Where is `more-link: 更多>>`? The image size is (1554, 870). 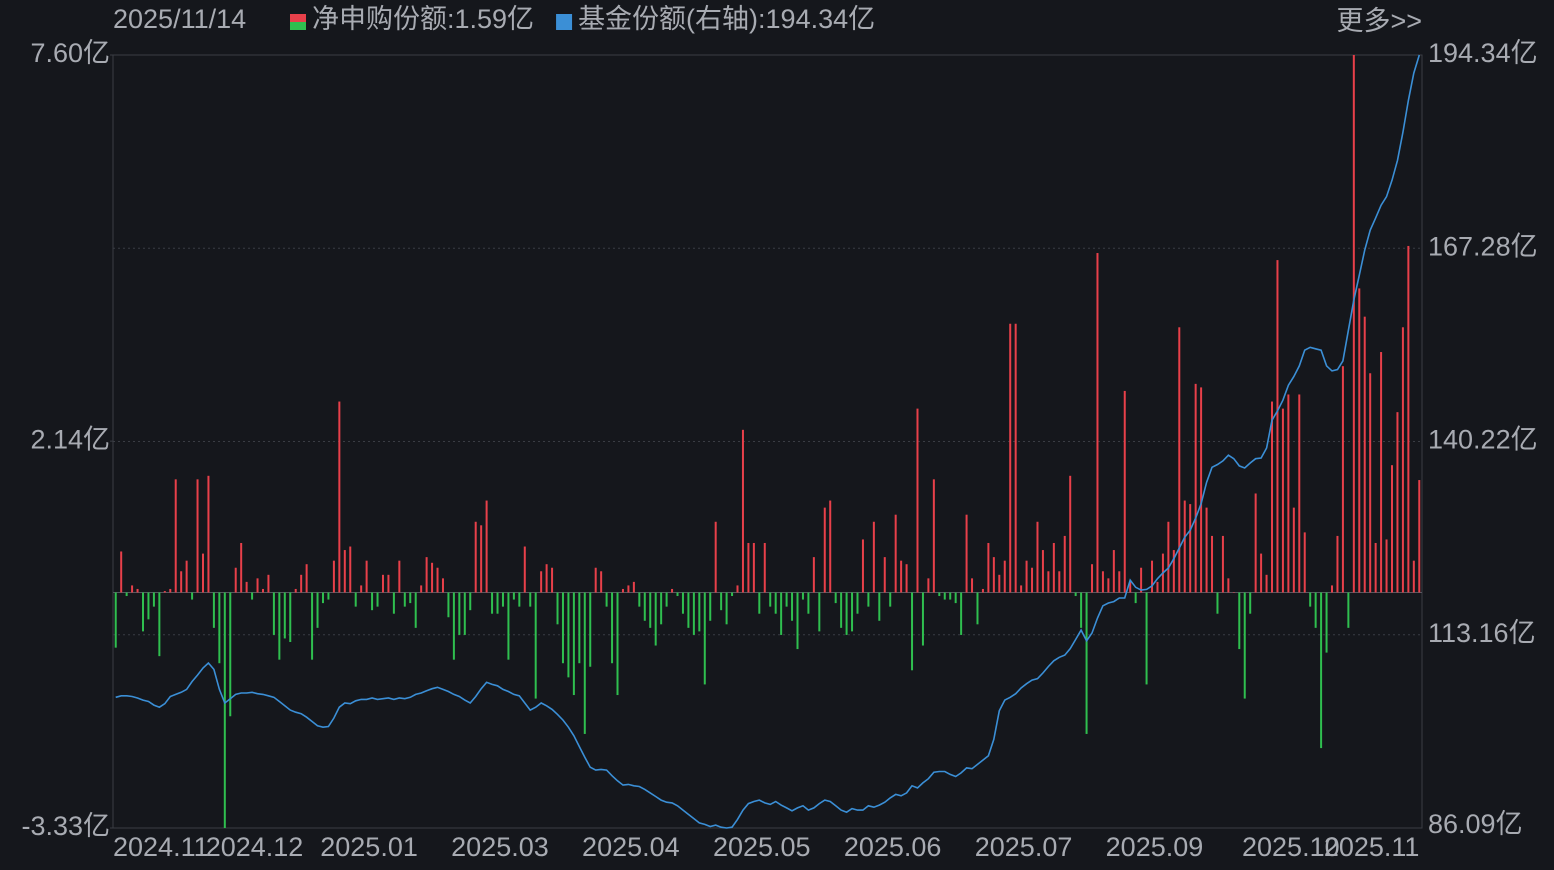
more-link: 更多>> is located at coordinates (1379, 21).